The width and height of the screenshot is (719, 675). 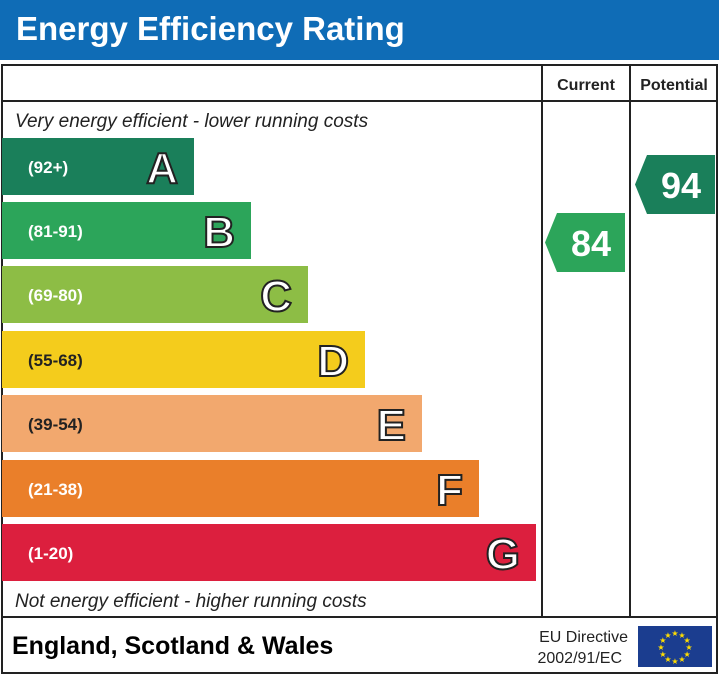 I want to click on current-column-header: Current, so click(x=586, y=85).